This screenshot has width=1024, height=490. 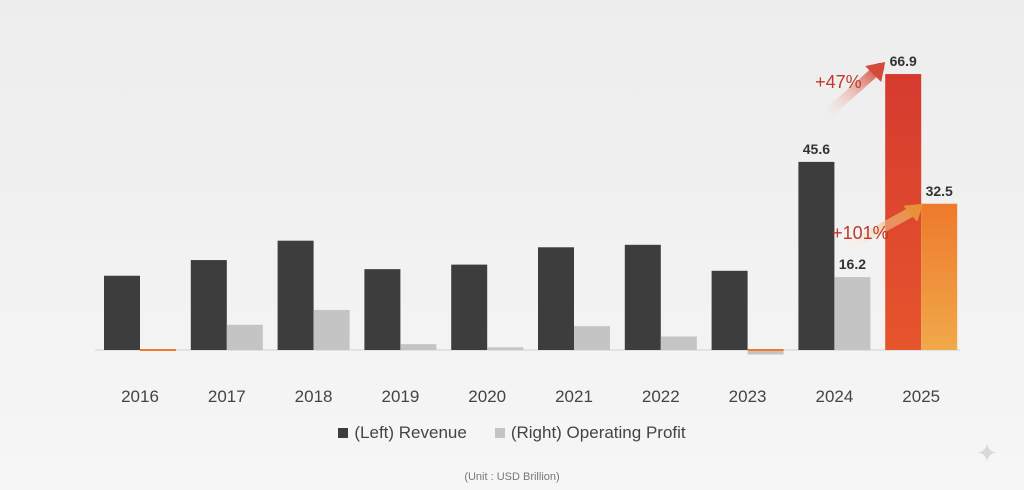 I want to click on bar-profit-2020, so click(x=505, y=348).